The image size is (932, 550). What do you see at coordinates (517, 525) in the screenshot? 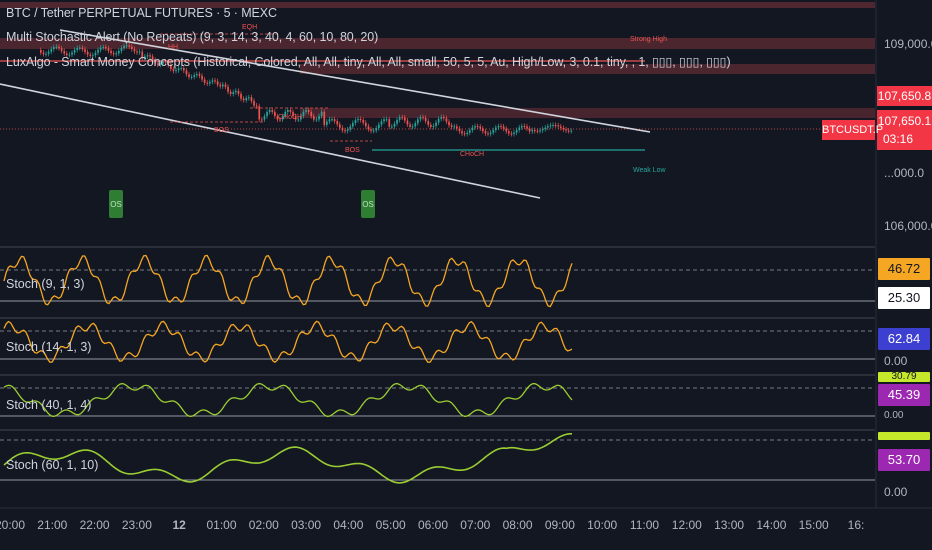
I see `time-label: 08:00` at bounding box center [517, 525].